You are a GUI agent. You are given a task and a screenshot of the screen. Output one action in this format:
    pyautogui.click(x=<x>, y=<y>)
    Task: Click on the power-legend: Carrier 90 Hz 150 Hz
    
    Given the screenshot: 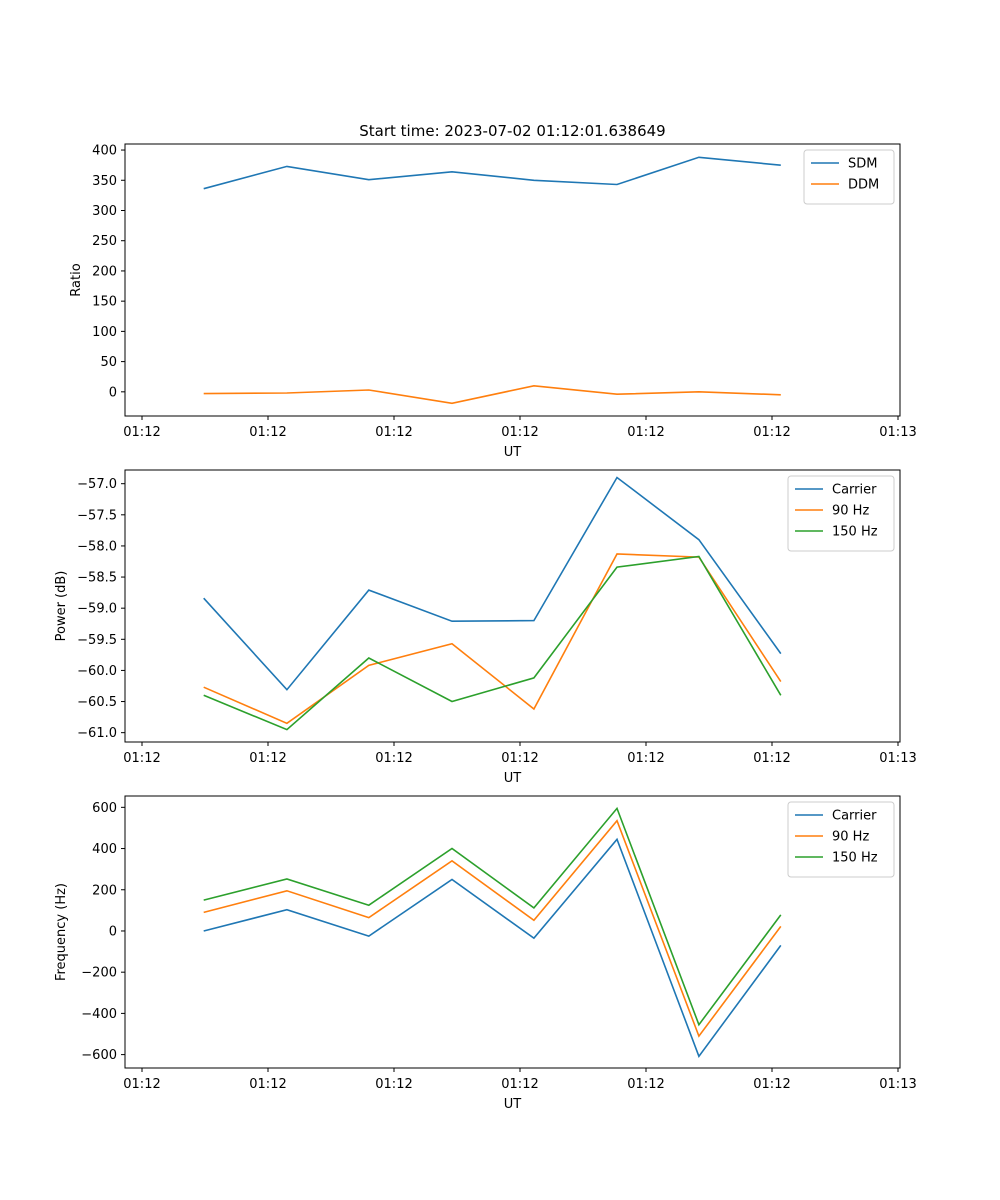 What is the action you would take?
    pyautogui.click(x=841, y=513)
    